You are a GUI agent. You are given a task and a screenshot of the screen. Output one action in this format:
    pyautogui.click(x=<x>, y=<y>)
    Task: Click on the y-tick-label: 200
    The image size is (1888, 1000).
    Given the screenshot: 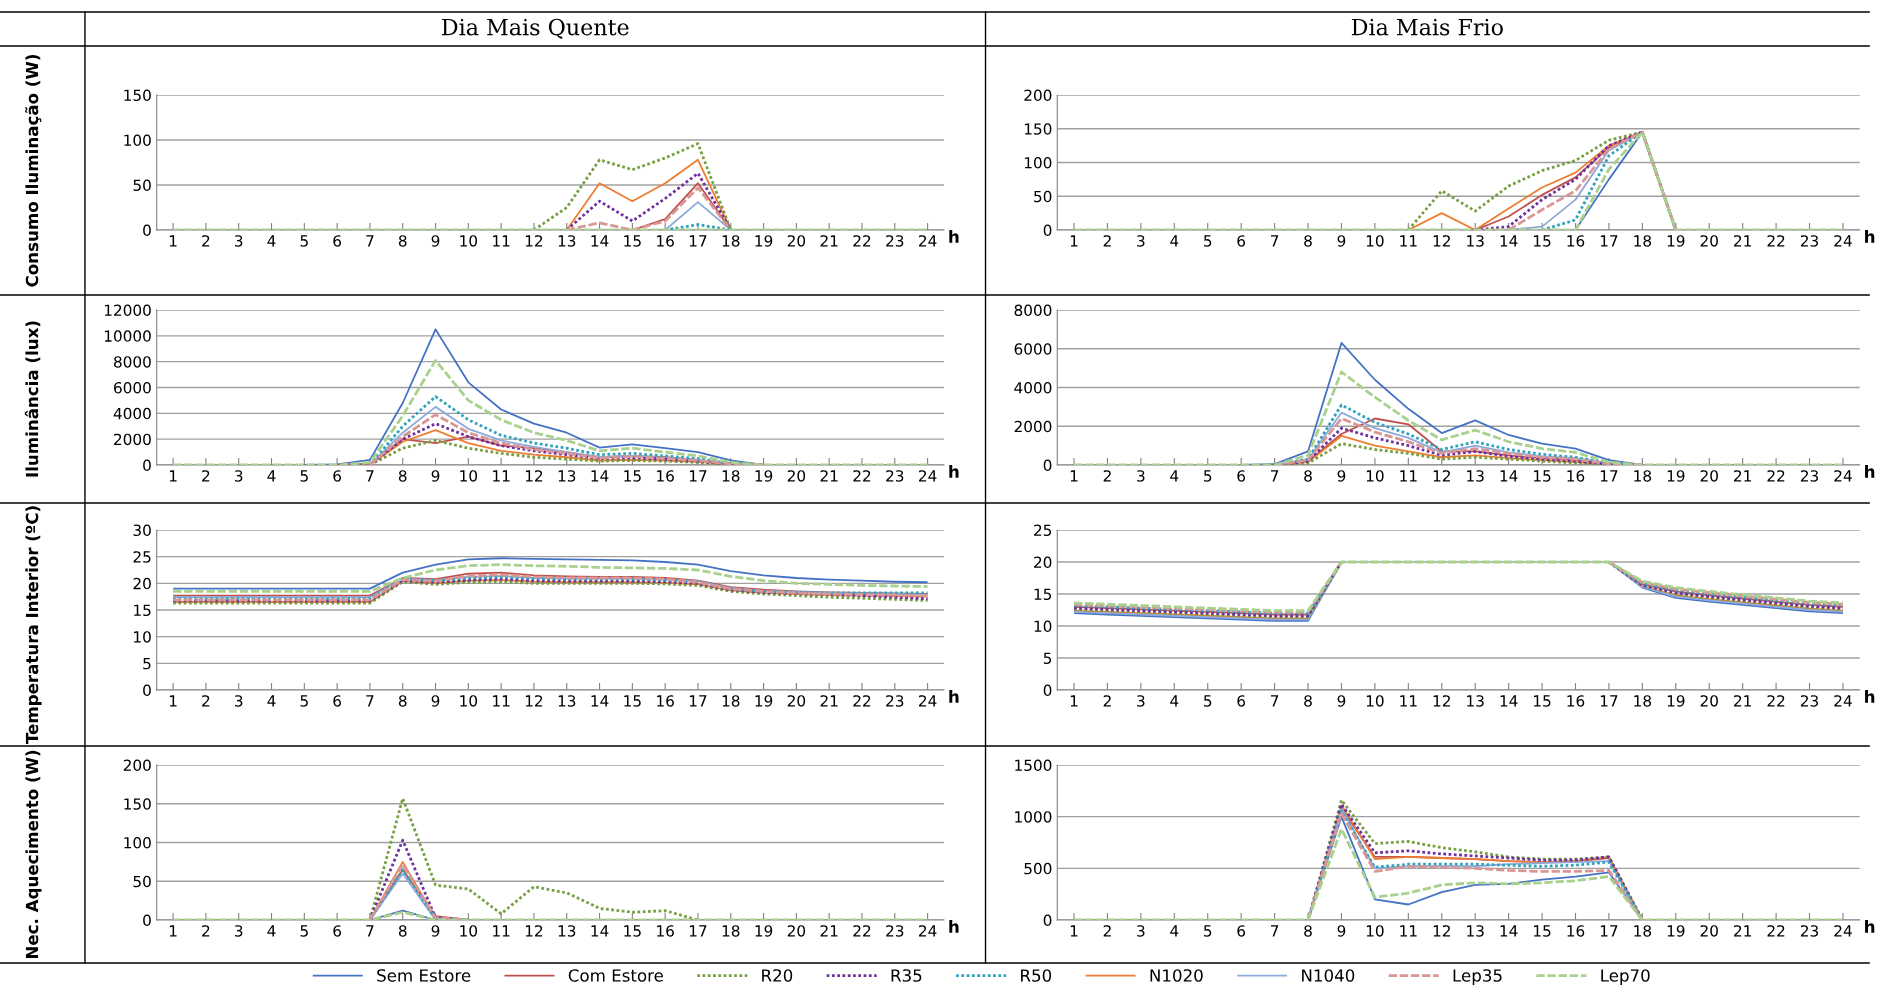 What is the action you would take?
    pyautogui.click(x=137, y=765)
    